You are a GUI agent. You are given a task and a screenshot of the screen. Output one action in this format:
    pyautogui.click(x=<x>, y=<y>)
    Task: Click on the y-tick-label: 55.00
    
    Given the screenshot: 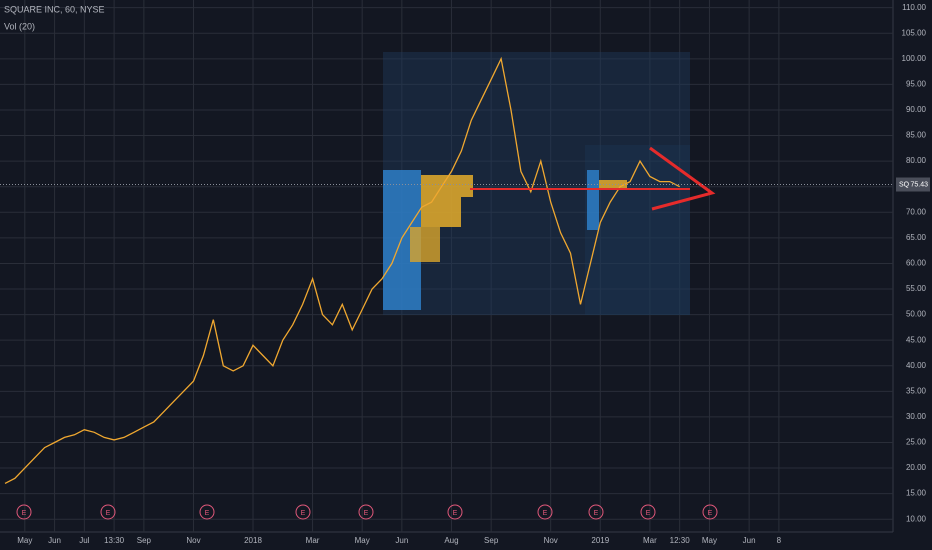 What is the action you would take?
    pyautogui.click(x=916, y=288)
    